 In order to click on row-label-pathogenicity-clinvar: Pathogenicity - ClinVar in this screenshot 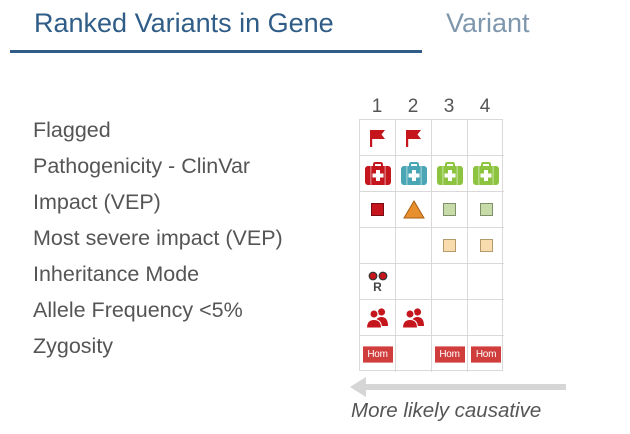, I will do `click(142, 166)`.